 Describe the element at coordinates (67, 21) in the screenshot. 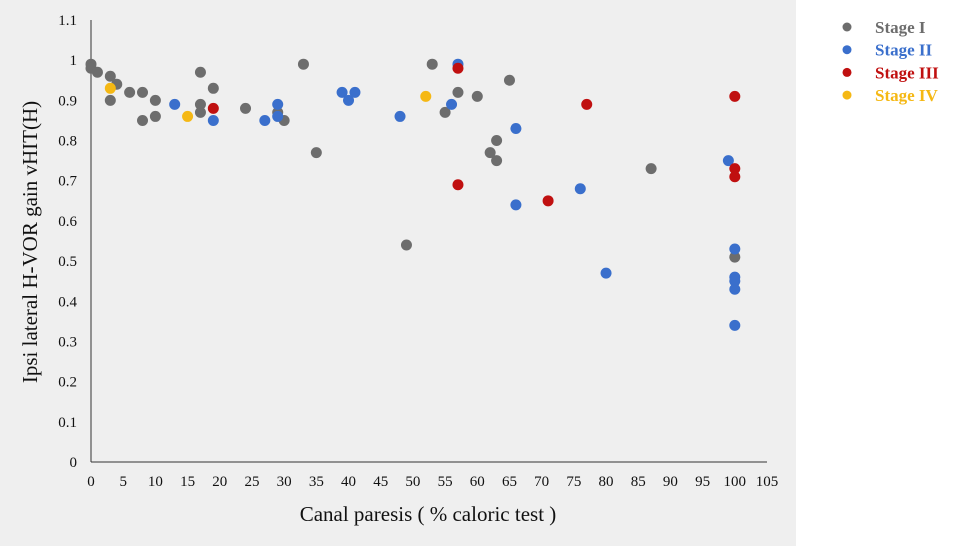

I see `y-tick-label: 1.1` at that location.